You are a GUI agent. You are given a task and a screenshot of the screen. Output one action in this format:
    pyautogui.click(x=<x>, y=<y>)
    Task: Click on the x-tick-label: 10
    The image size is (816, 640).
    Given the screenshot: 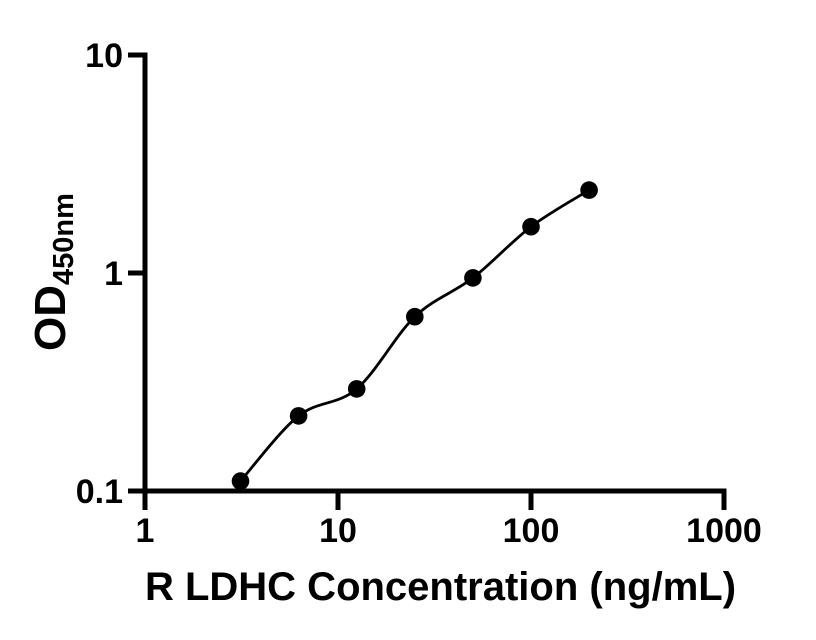 What is the action you would take?
    pyautogui.click(x=338, y=531)
    